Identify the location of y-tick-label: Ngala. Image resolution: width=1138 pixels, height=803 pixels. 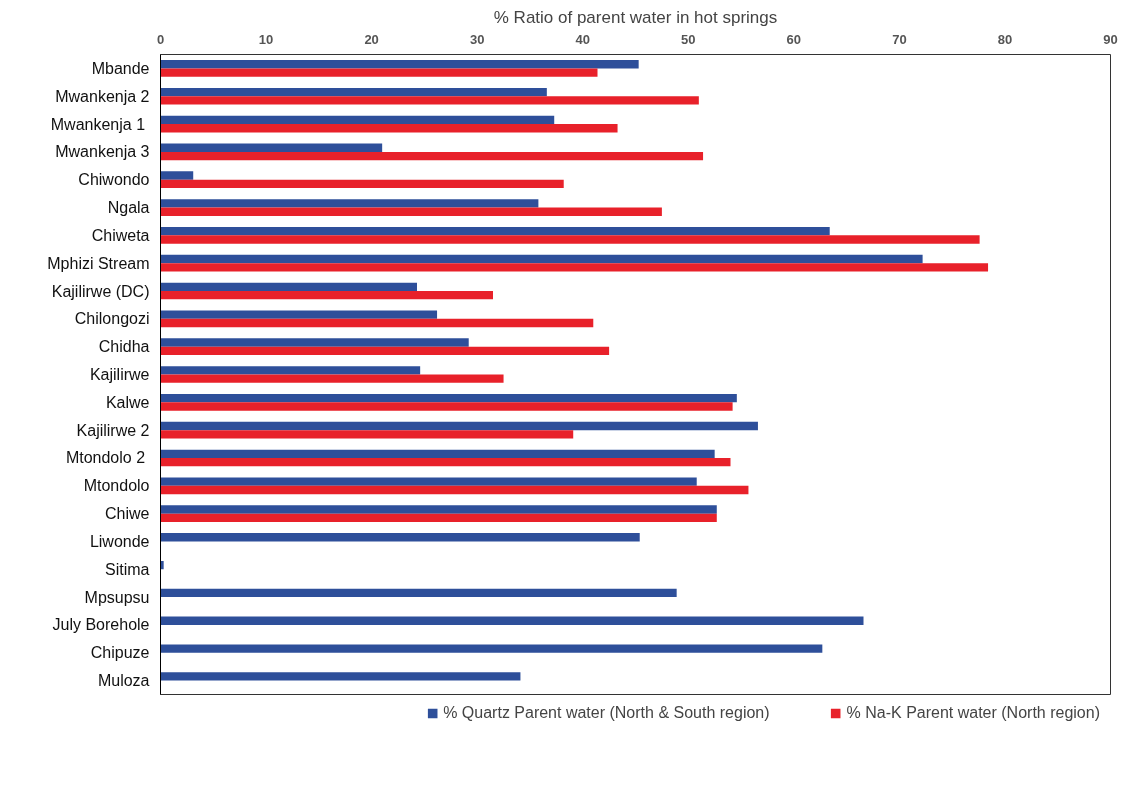
(128, 208).